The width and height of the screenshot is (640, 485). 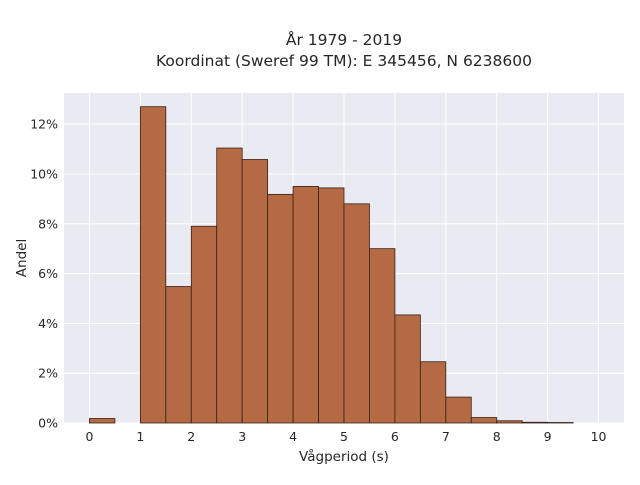 I want to click on y-axis-label: Andel, so click(x=22, y=258).